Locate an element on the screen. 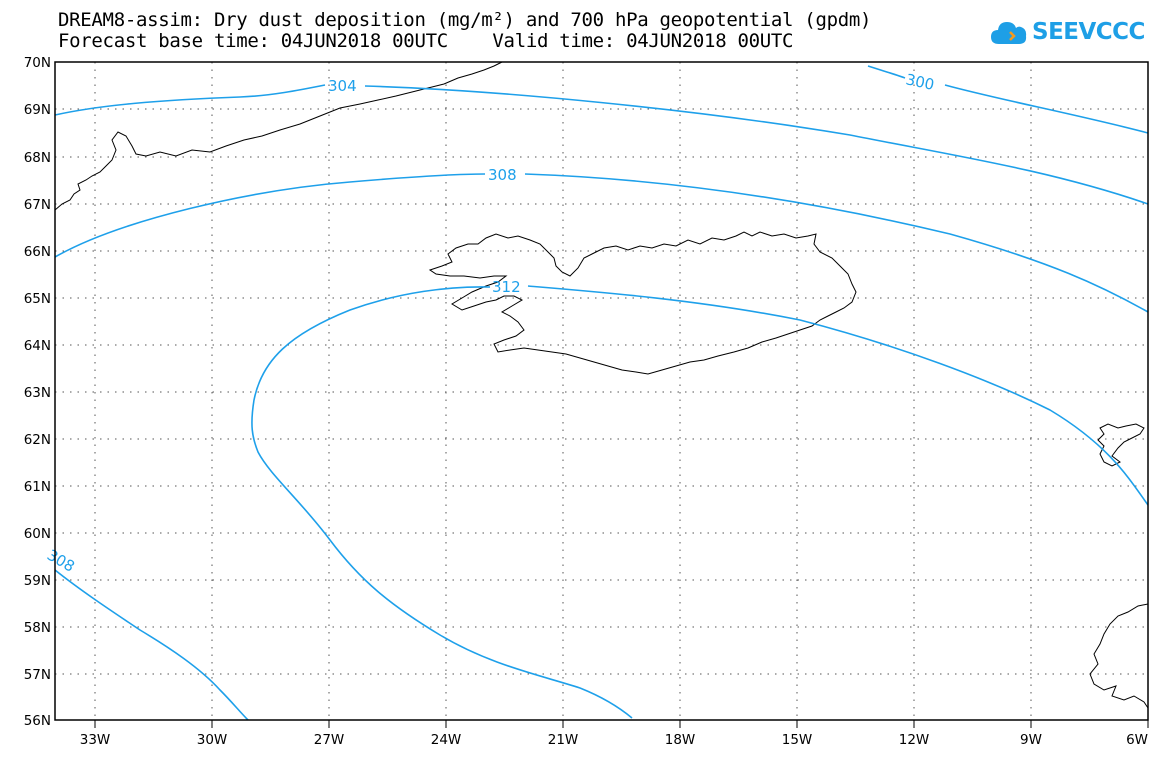  lon-tick: 12W is located at coordinates (914, 740).